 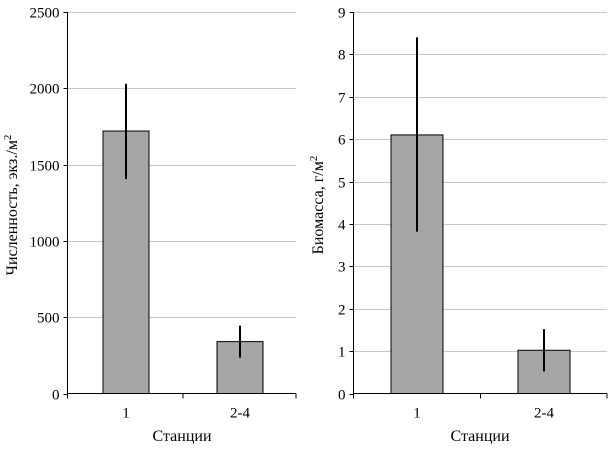 I want to click on y-tick-label: 1000, so click(x=45, y=243).